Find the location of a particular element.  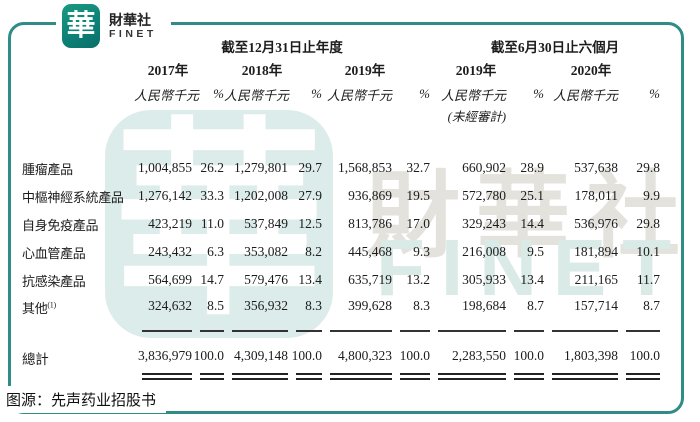

pct-2020-interim: % is located at coordinates (654, 93).